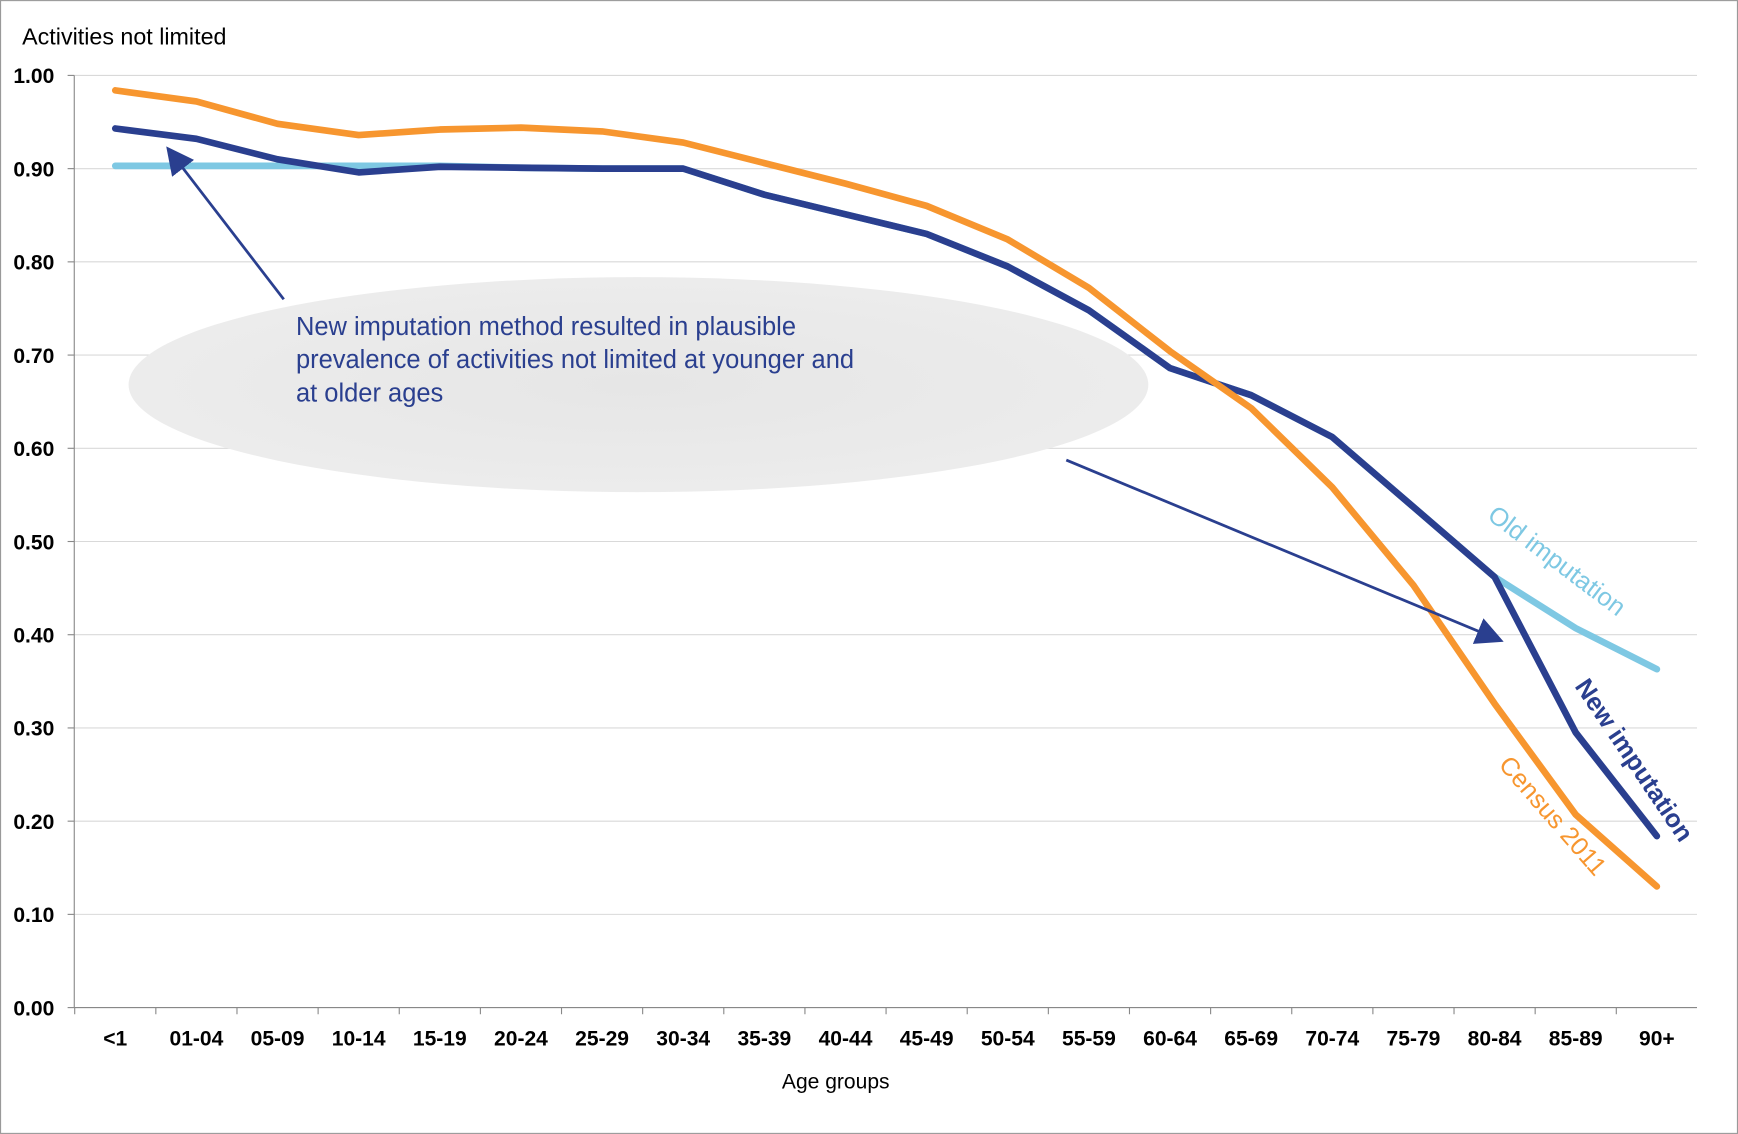 This screenshot has width=1738, height=1134. I want to click on x-tick-label: 75-79, so click(1414, 1038).